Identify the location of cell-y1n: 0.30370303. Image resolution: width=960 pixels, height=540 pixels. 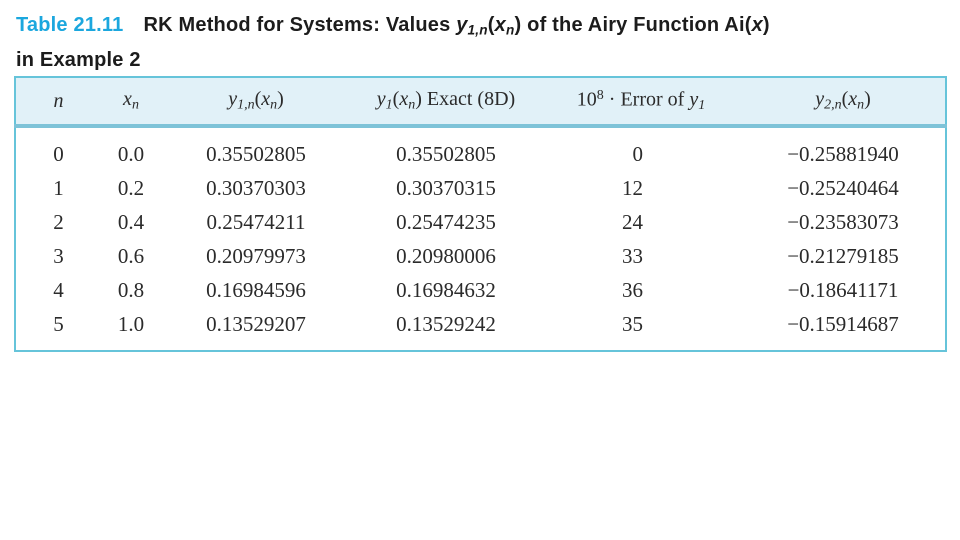
(256, 187).